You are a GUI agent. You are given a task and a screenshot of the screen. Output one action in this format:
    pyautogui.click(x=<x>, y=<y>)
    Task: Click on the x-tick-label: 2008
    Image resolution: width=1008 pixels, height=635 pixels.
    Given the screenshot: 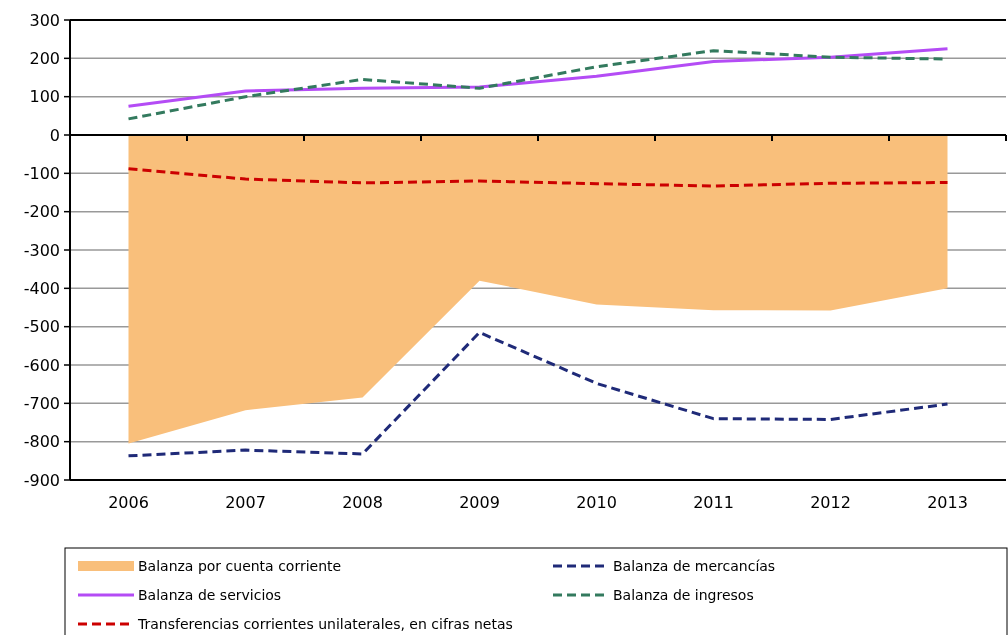 What is the action you would take?
    pyautogui.click(x=362, y=502)
    